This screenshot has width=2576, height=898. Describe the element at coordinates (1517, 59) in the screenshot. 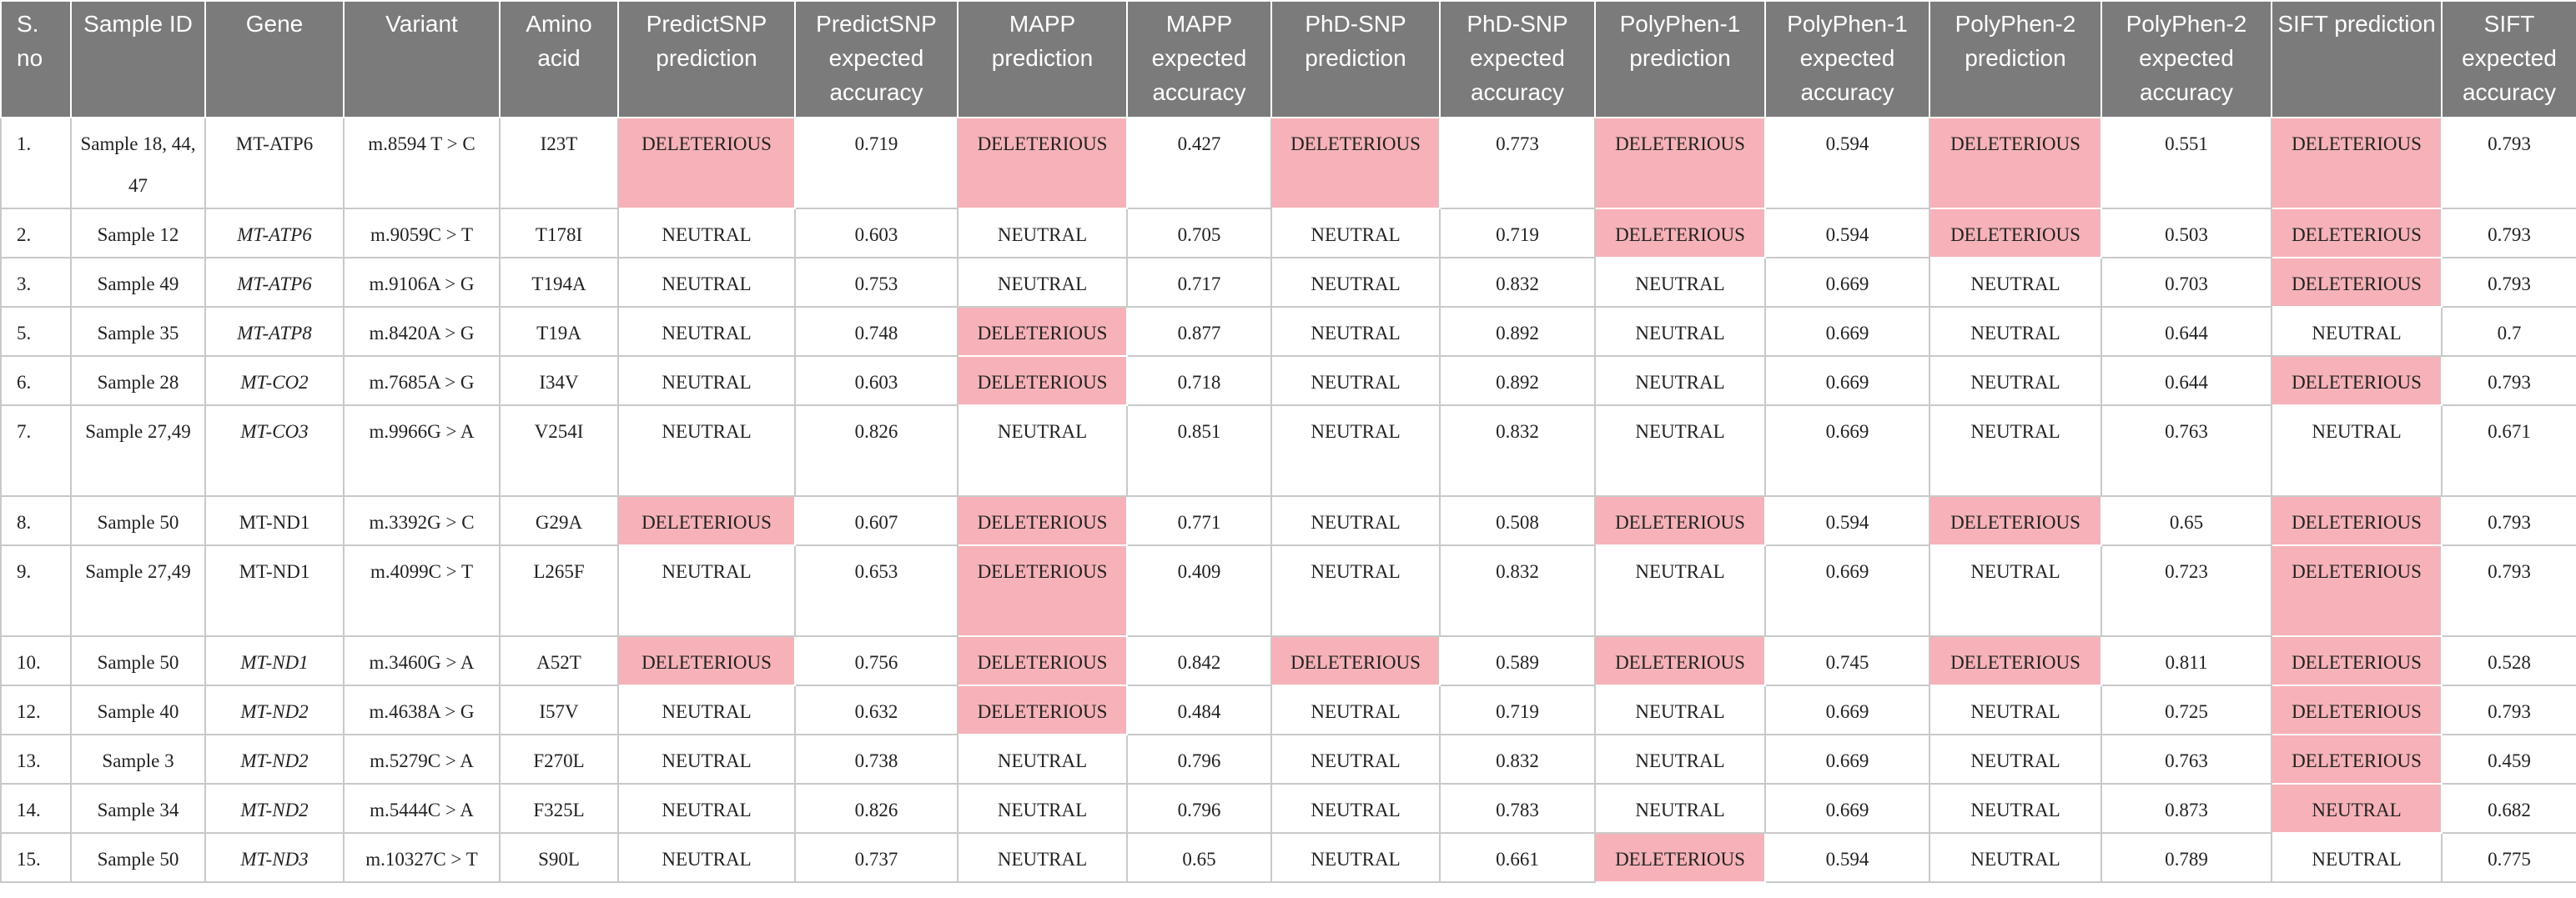

I see `column-header: PhD-SNP expected accuracy` at that location.